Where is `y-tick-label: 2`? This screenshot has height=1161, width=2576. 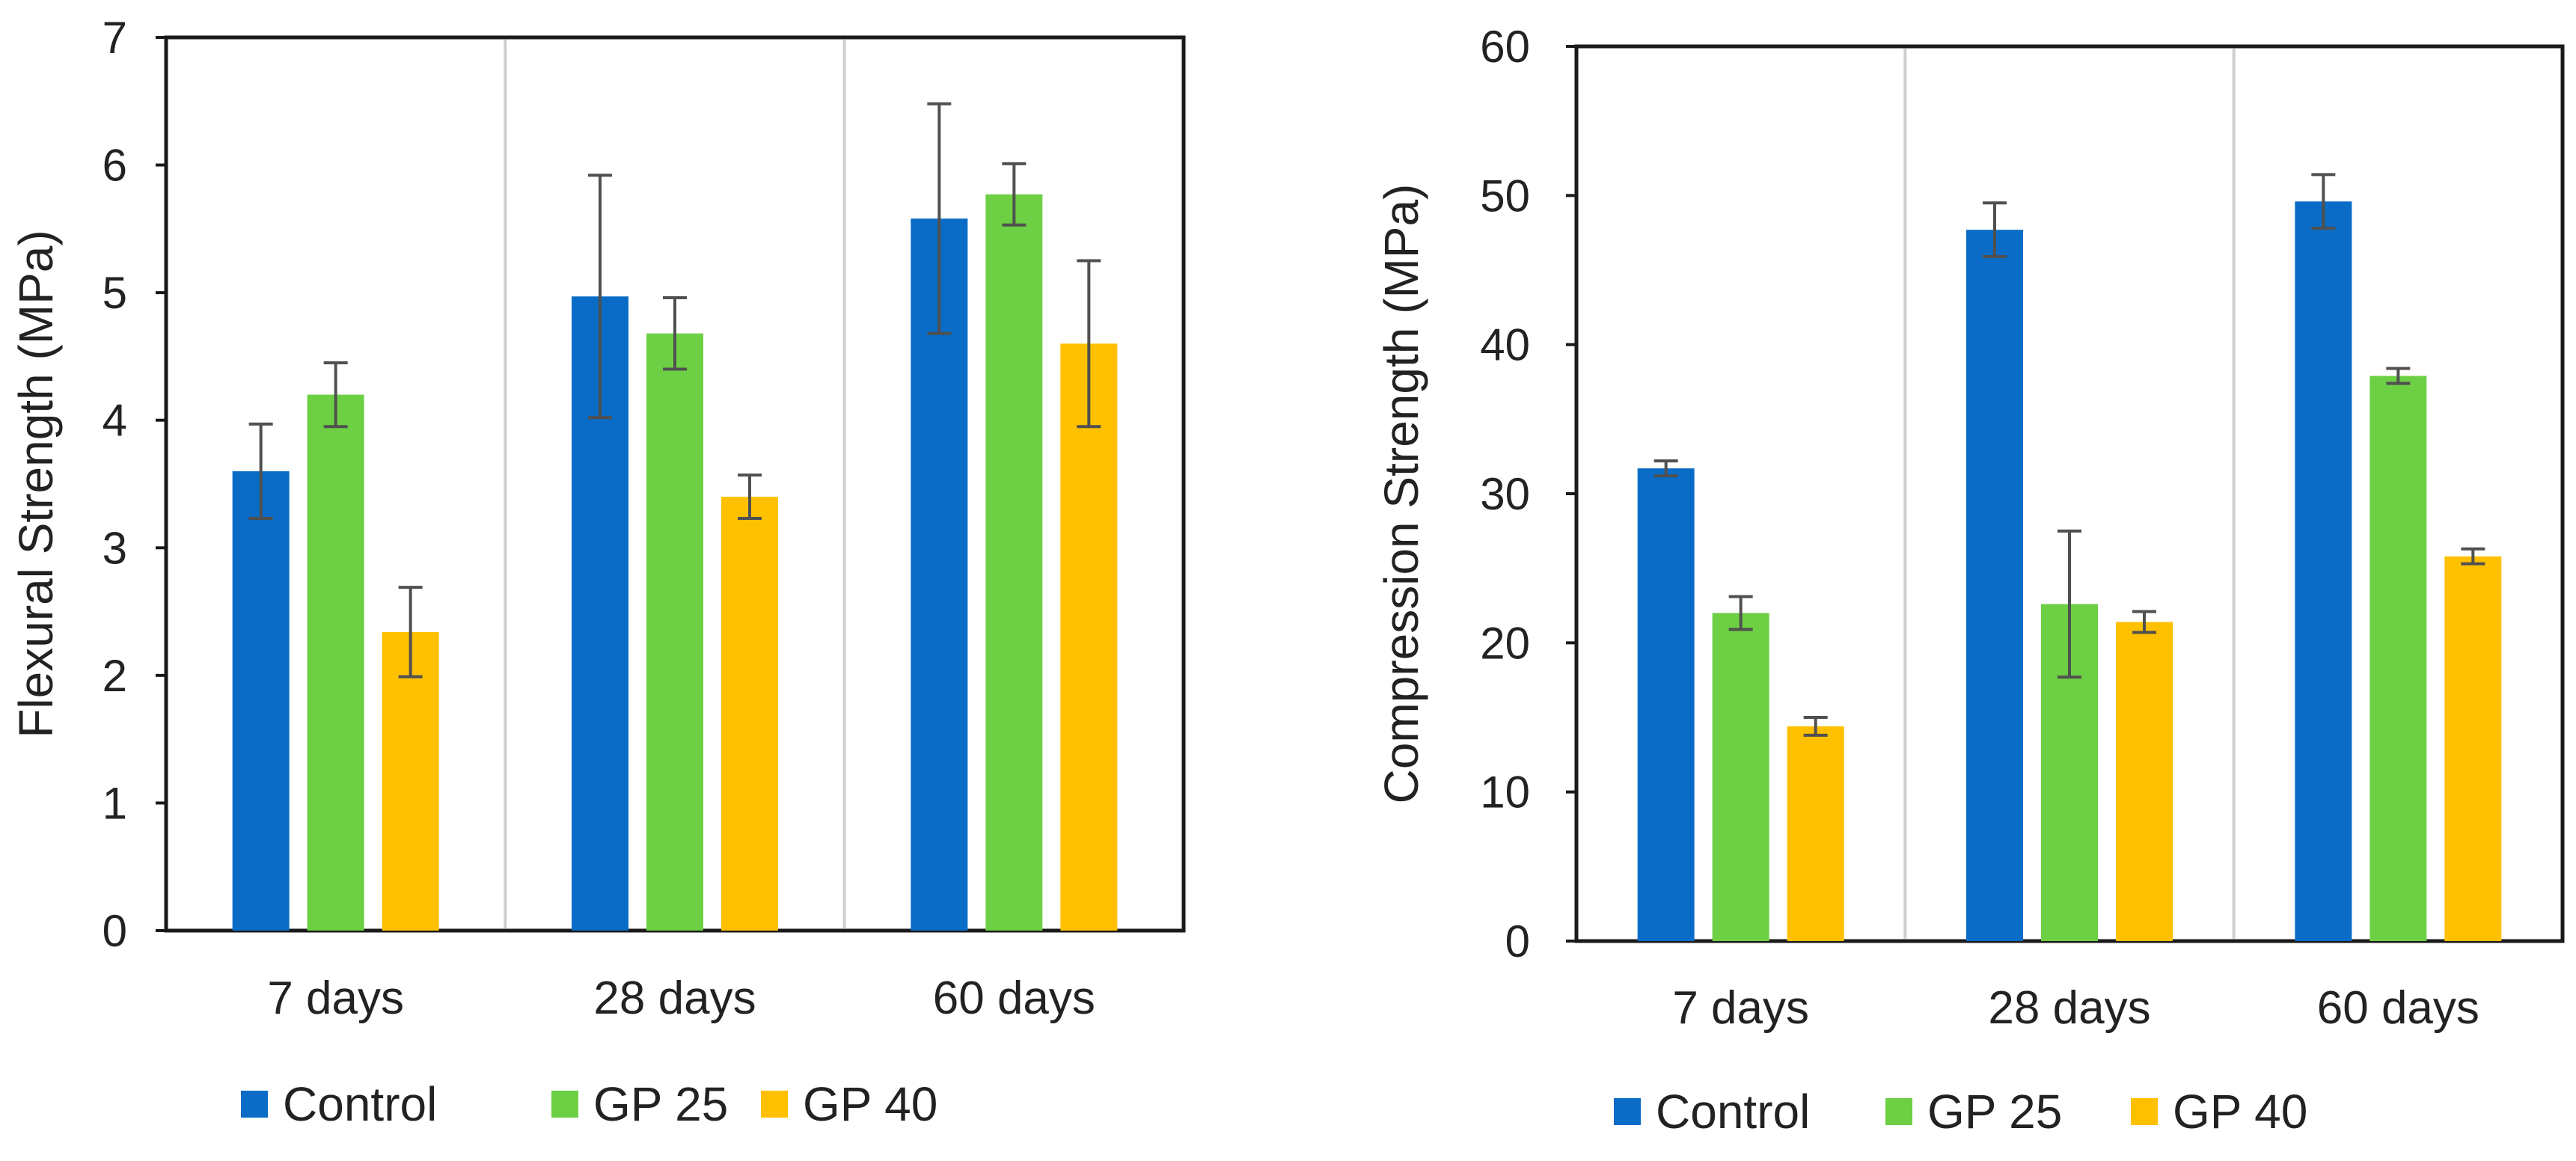 y-tick-label: 2 is located at coordinates (115, 676).